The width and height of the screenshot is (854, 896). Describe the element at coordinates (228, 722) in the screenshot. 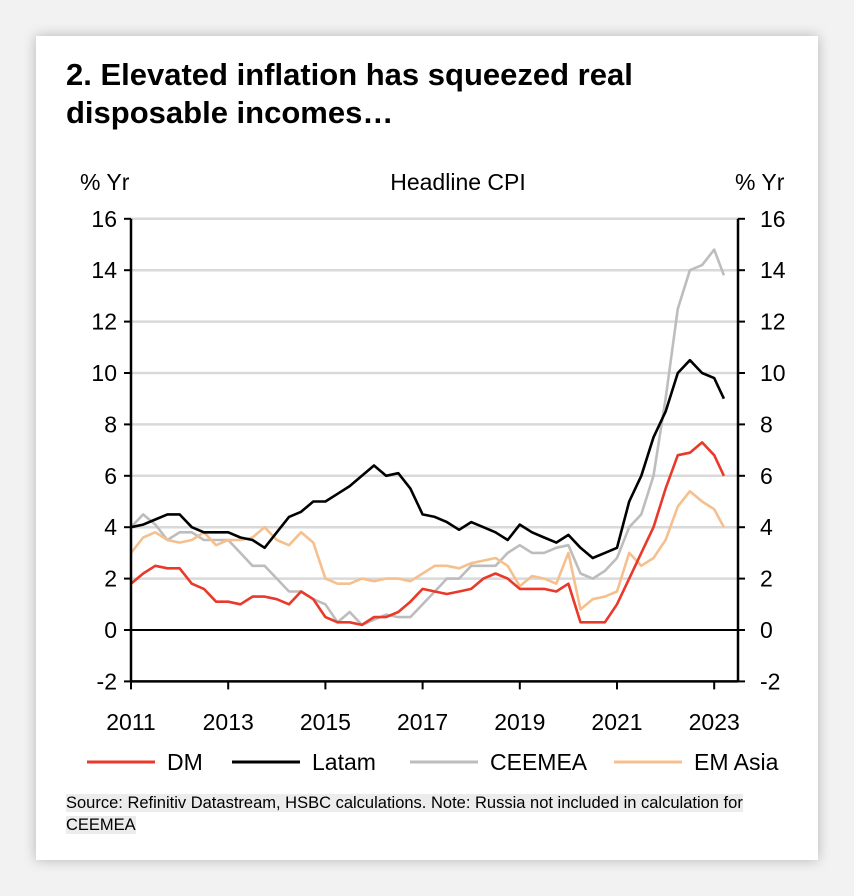

I see `x-tick-label: 2013` at that location.